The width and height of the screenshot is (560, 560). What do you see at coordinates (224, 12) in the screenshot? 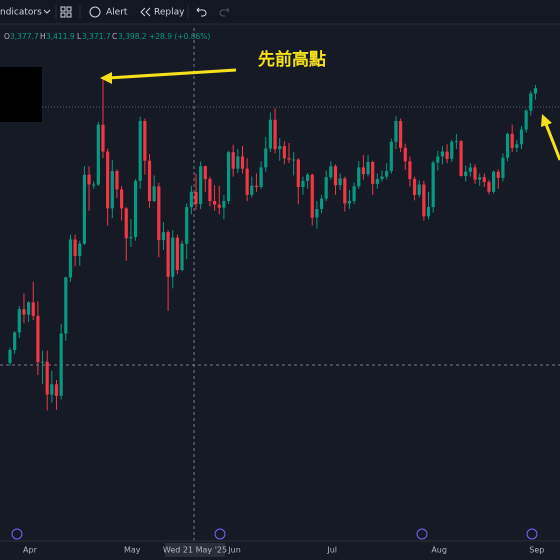
I see `redo-icon` at bounding box center [224, 12].